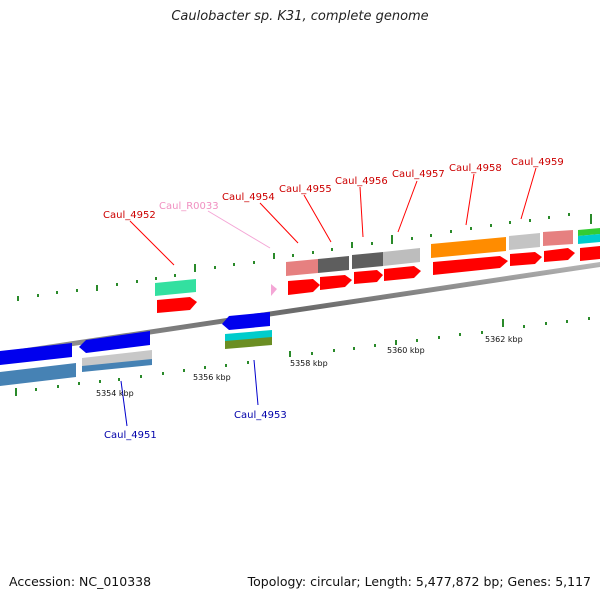 This screenshot has width=600, height=600. I want to click on feature-bar-caul-4951-grey, so click(117, 358).